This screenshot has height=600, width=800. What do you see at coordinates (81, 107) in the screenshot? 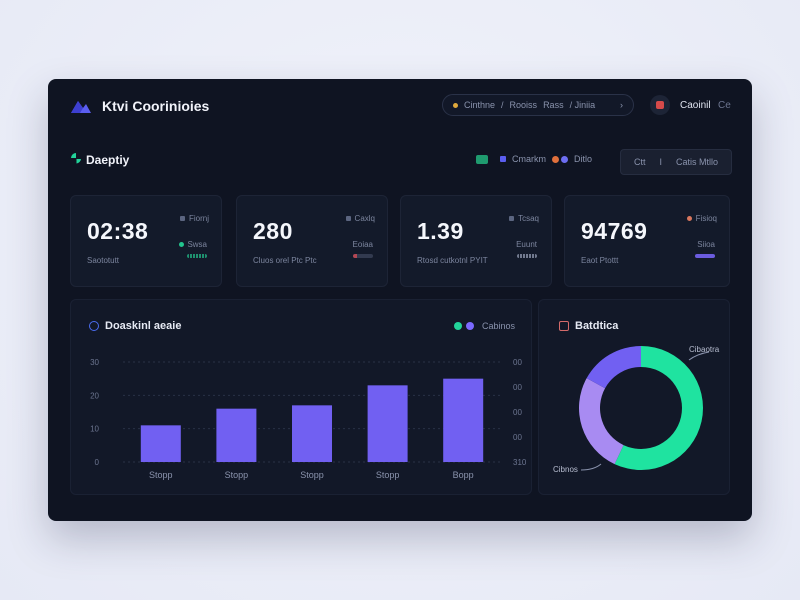
I see `logo-icon` at bounding box center [81, 107].